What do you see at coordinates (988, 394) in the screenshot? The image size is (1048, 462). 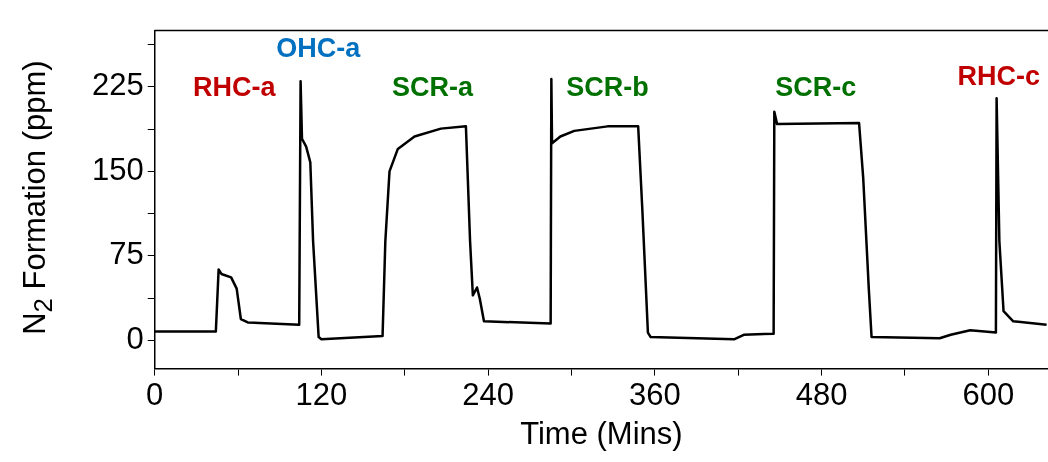 I see `x-tick-label: 600` at bounding box center [988, 394].